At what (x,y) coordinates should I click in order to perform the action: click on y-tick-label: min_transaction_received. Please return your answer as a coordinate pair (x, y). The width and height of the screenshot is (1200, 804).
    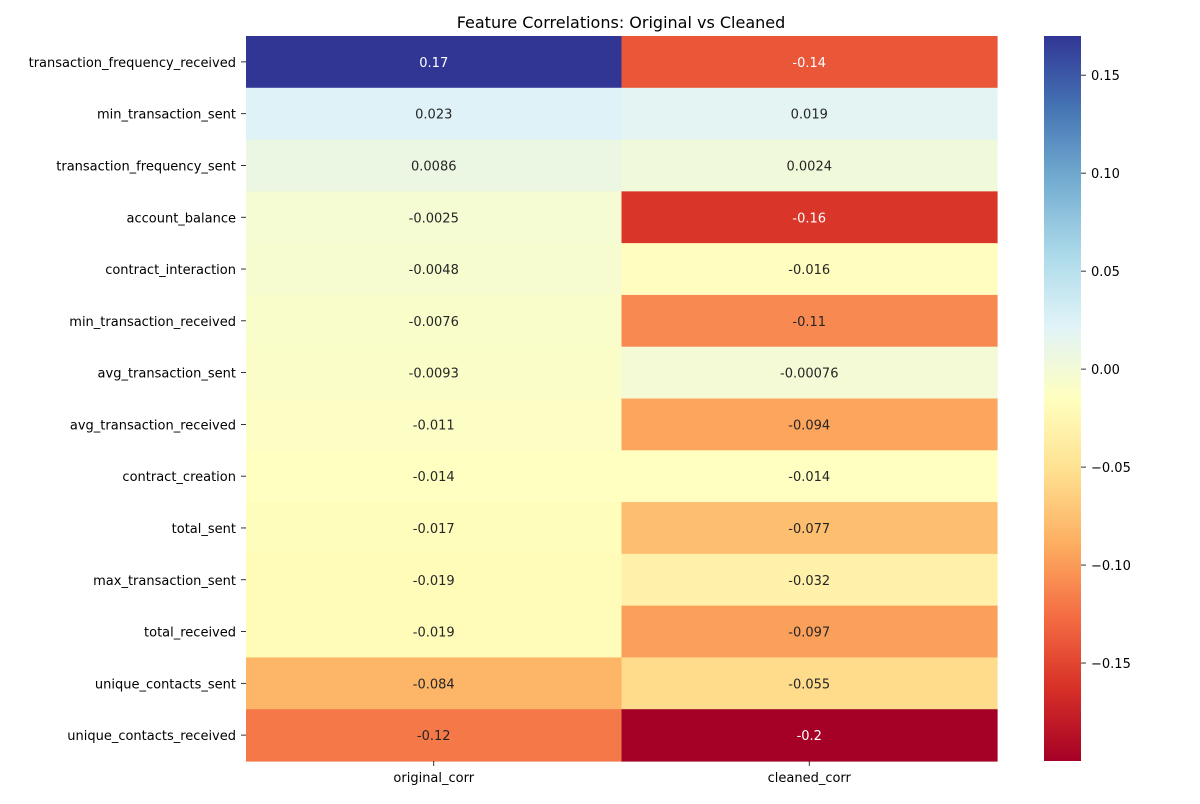
    Looking at the image, I should click on (152, 322).